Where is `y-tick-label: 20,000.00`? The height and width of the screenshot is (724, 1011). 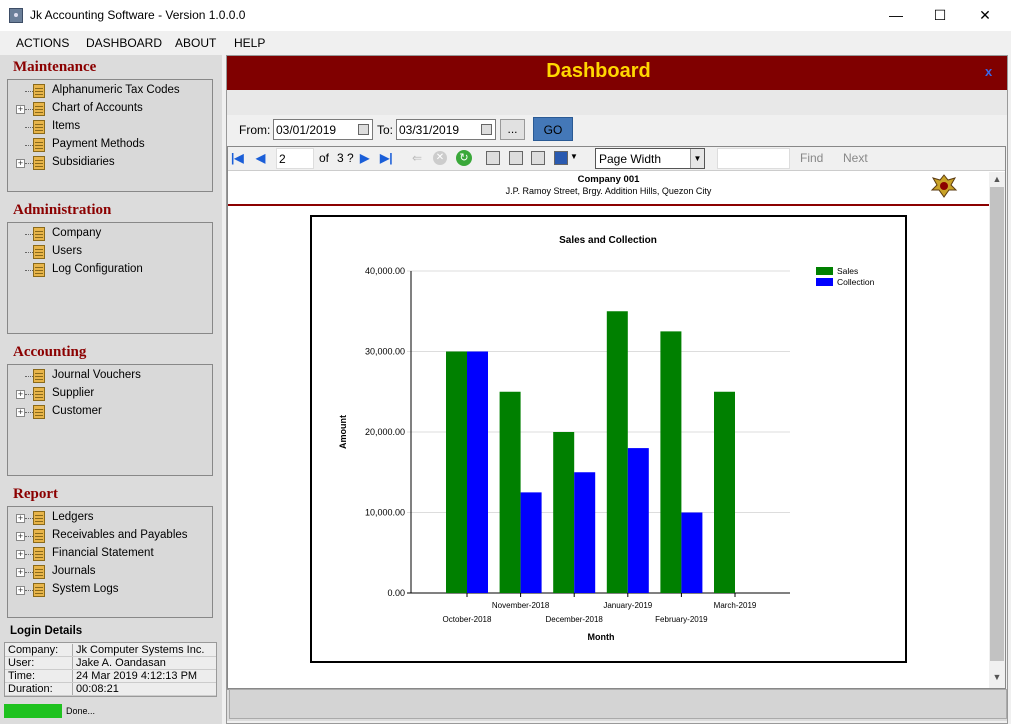
y-tick-label: 20,000.00 is located at coordinates (385, 432).